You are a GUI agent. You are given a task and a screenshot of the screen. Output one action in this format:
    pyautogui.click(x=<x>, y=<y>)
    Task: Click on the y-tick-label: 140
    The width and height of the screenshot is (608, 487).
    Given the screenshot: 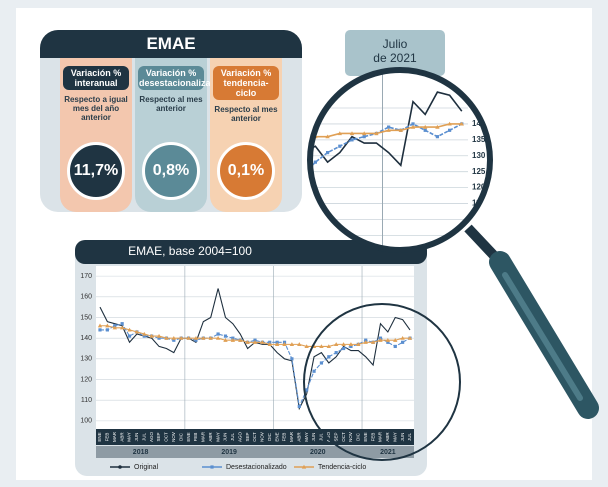 What is the action you would take?
    pyautogui.click(x=479, y=123)
    